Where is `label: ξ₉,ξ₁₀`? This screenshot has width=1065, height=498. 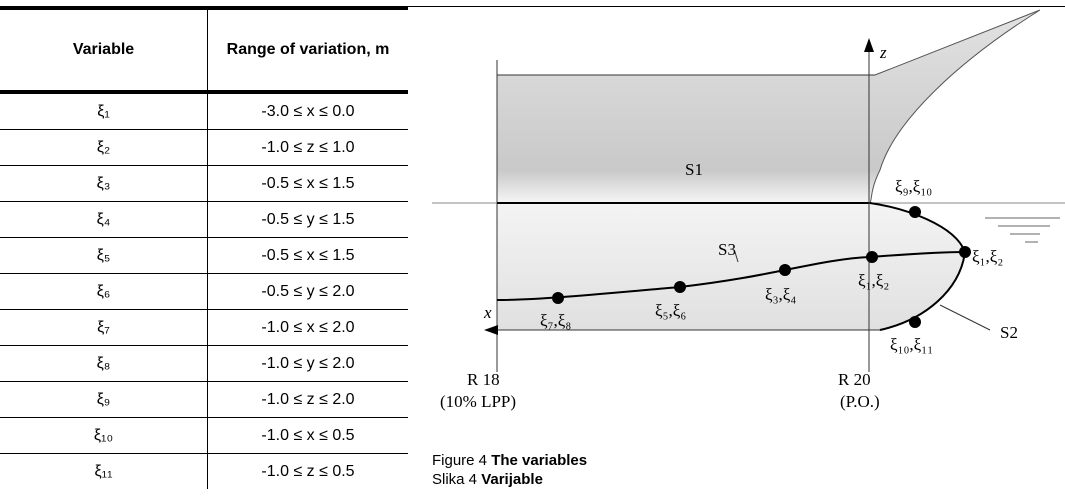
label: ξ₉,ξ₁₀ is located at coordinates (913, 186).